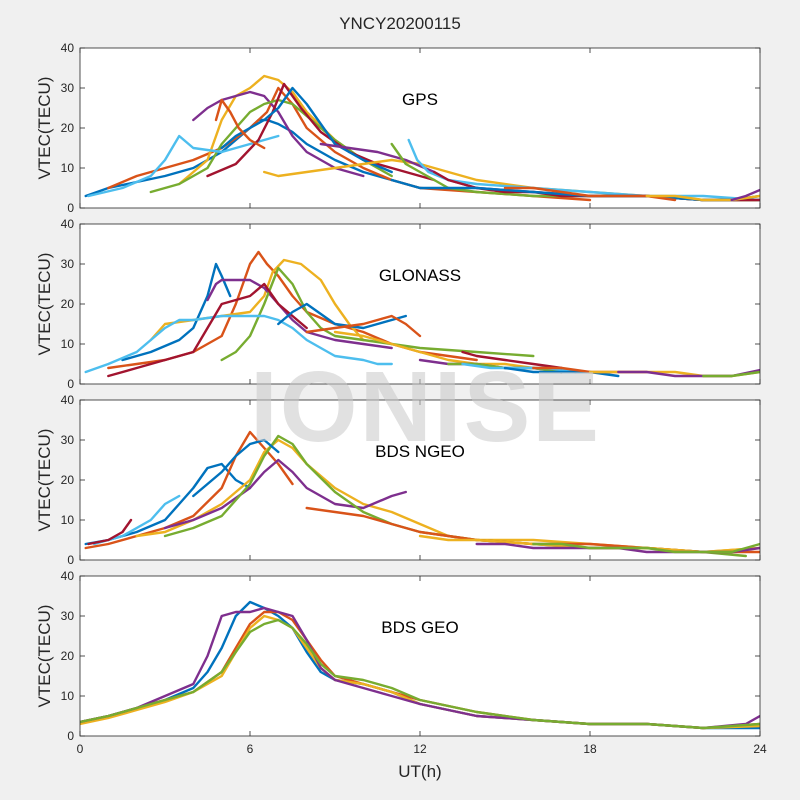 Image resolution: width=800 pixels, height=800 pixels. Describe the element at coordinates (590, 749) in the screenshot. I see `x-tick-label: 18` at that location.